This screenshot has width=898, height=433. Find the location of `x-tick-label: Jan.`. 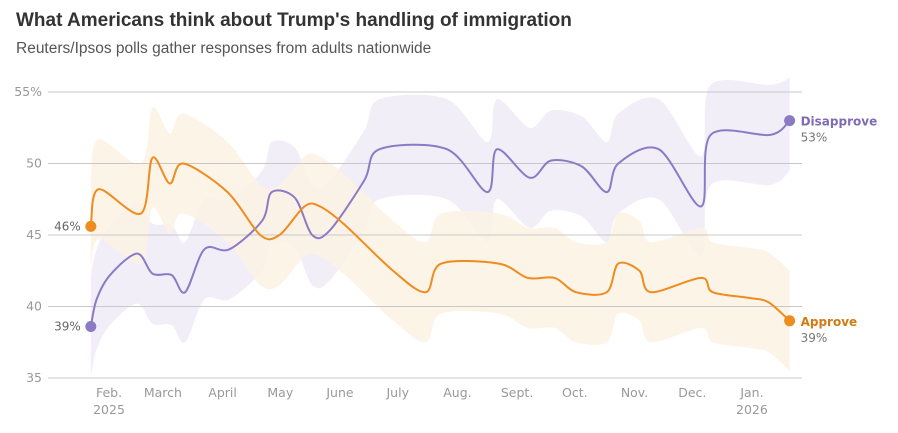

x-tick-label: Jan. is located at coordinates (751, 392).